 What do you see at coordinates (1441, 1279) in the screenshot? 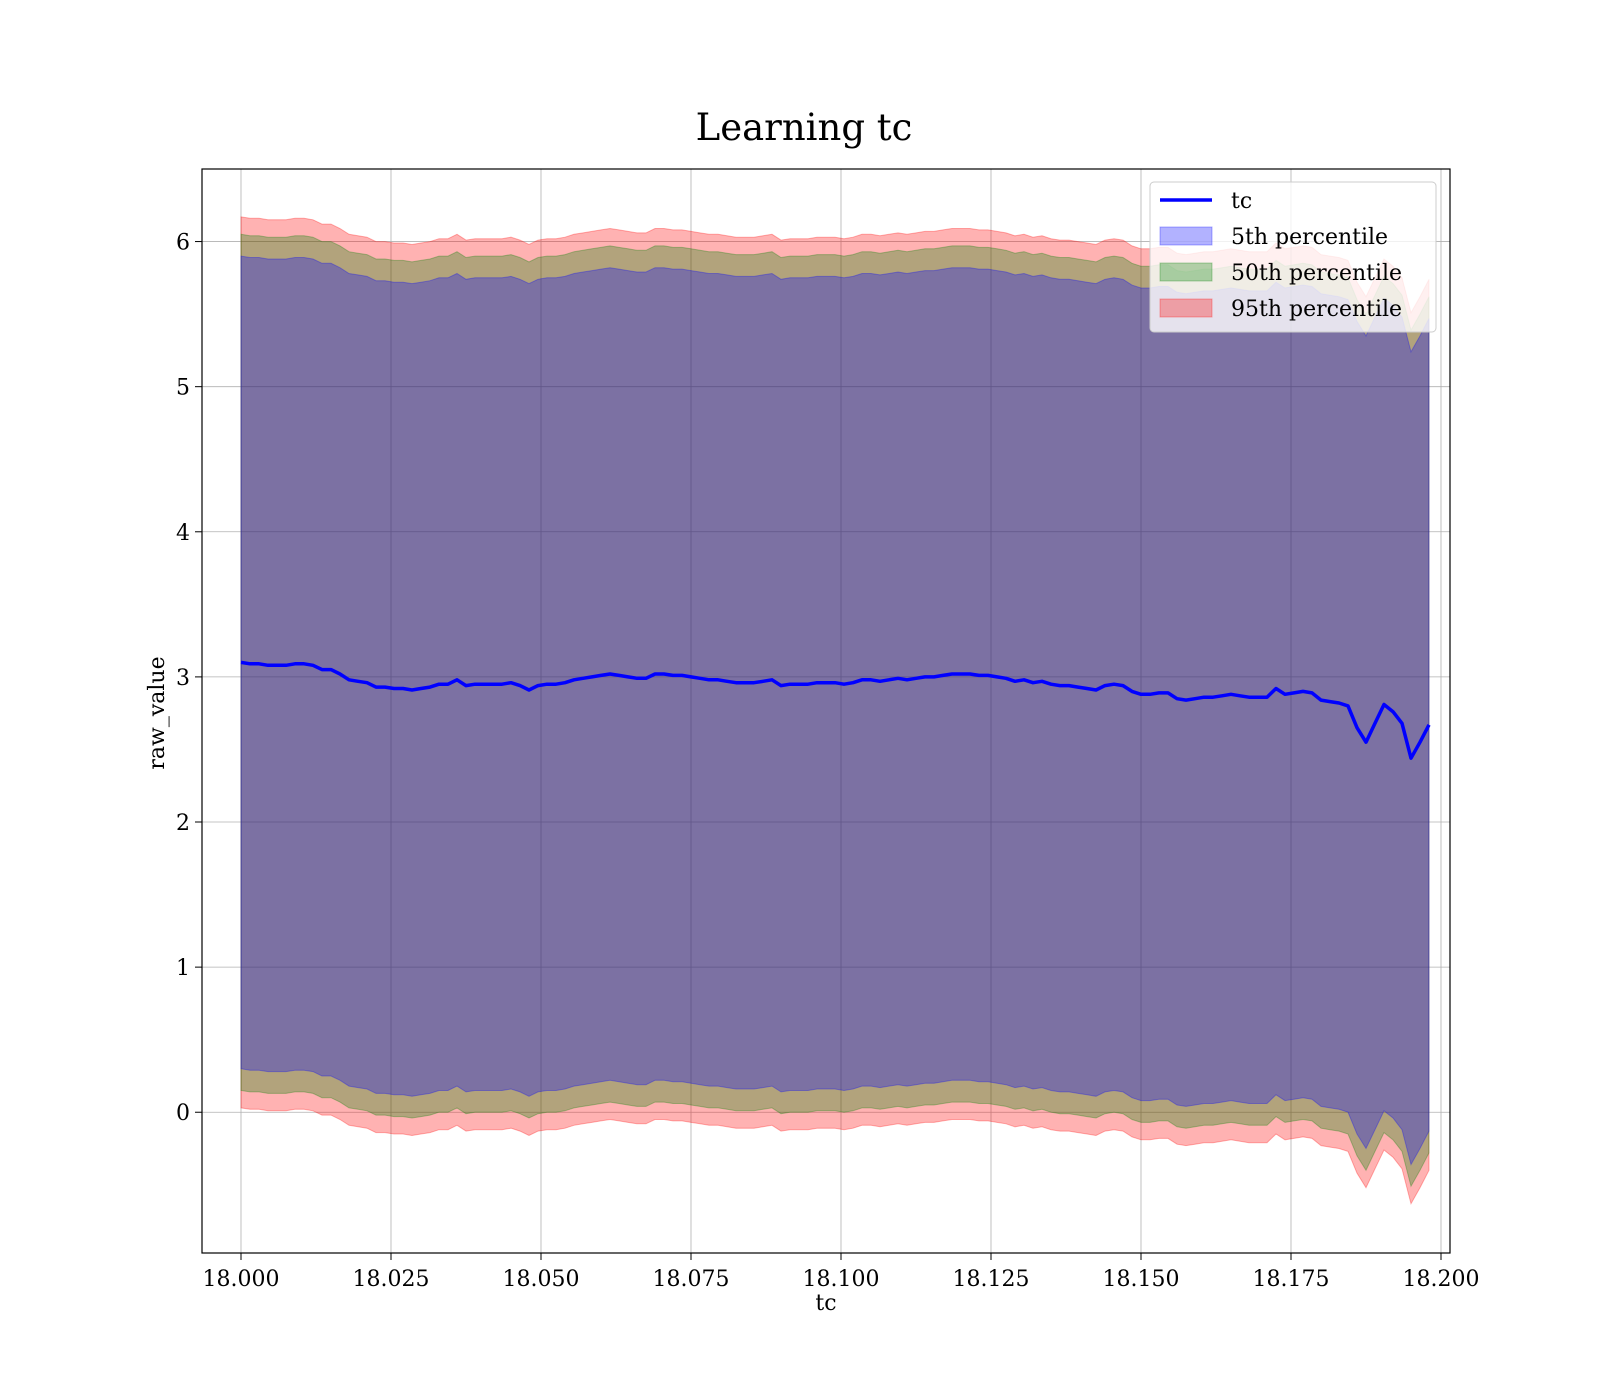
I see `x-tick-label: 18.200` at bounding box center [1441, 1279].